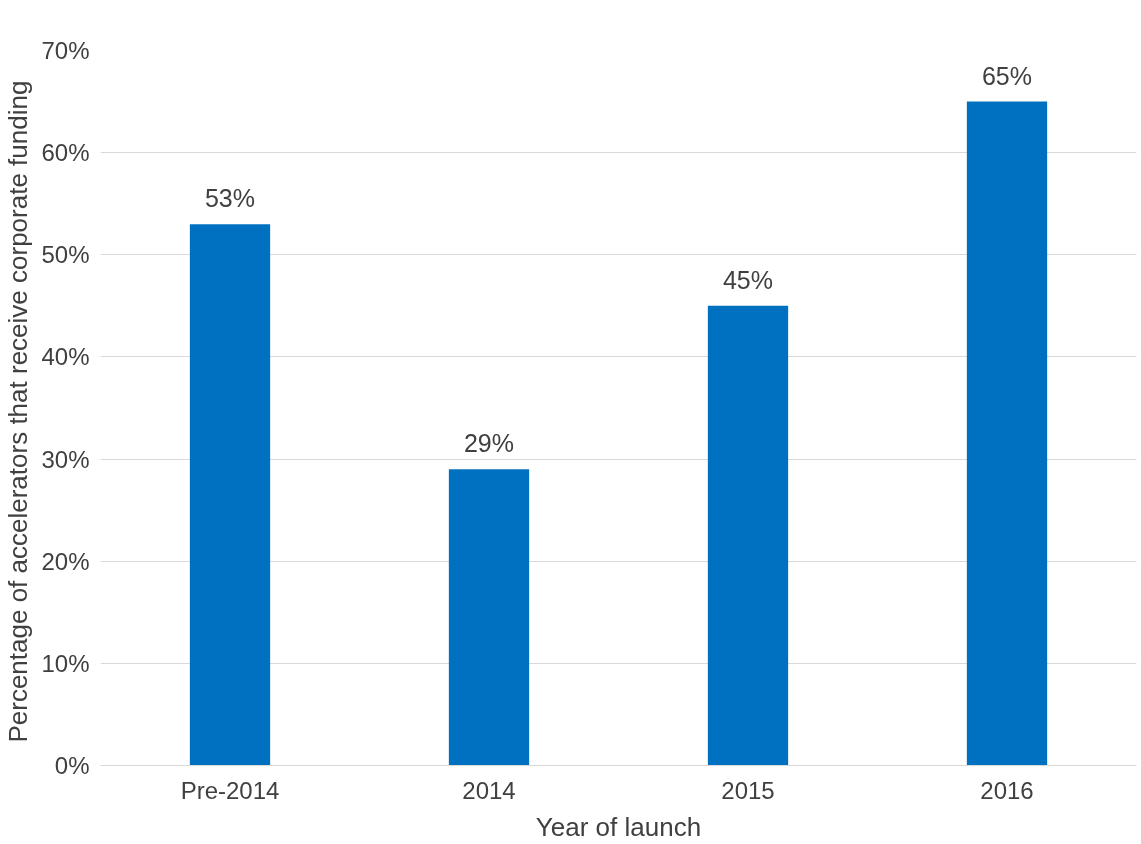  Describe the element at coordinates (489, 443) in the screenshot. I see `data-label: 29%` at that location.